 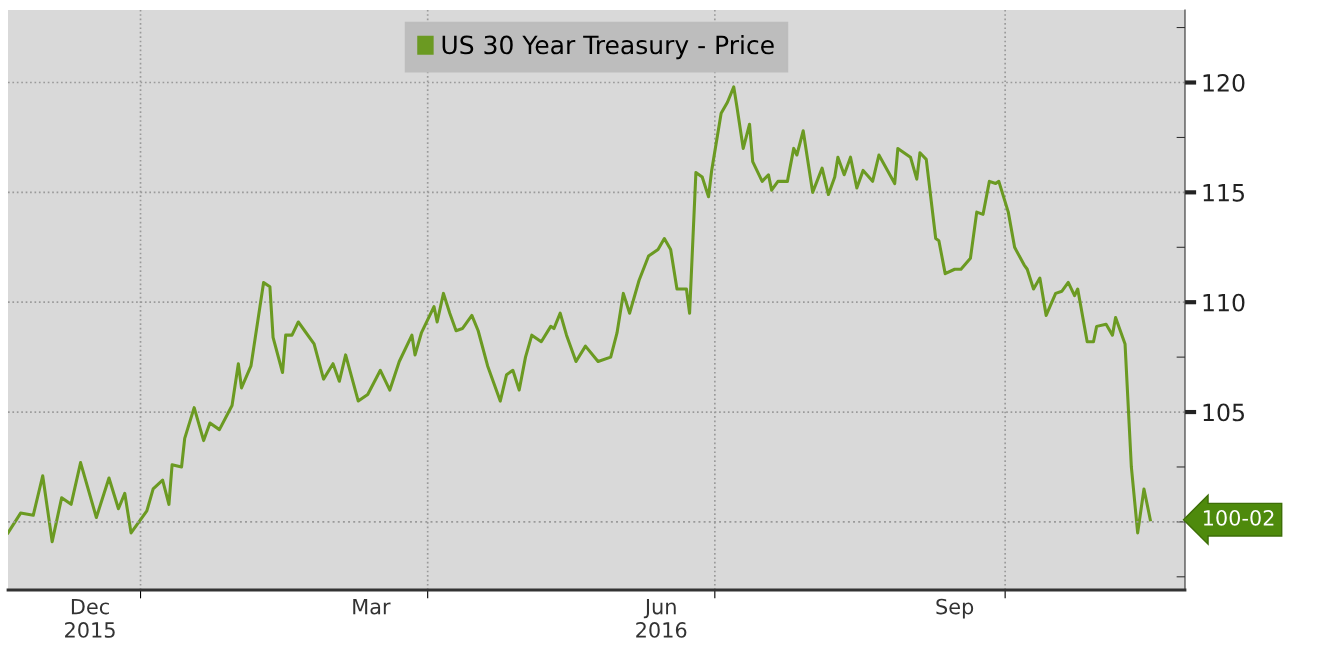 What do you see at coordinates (1223, 412) in the screenshot?
I see `y-tick-label: 105` at bounding box center [1223, 412].